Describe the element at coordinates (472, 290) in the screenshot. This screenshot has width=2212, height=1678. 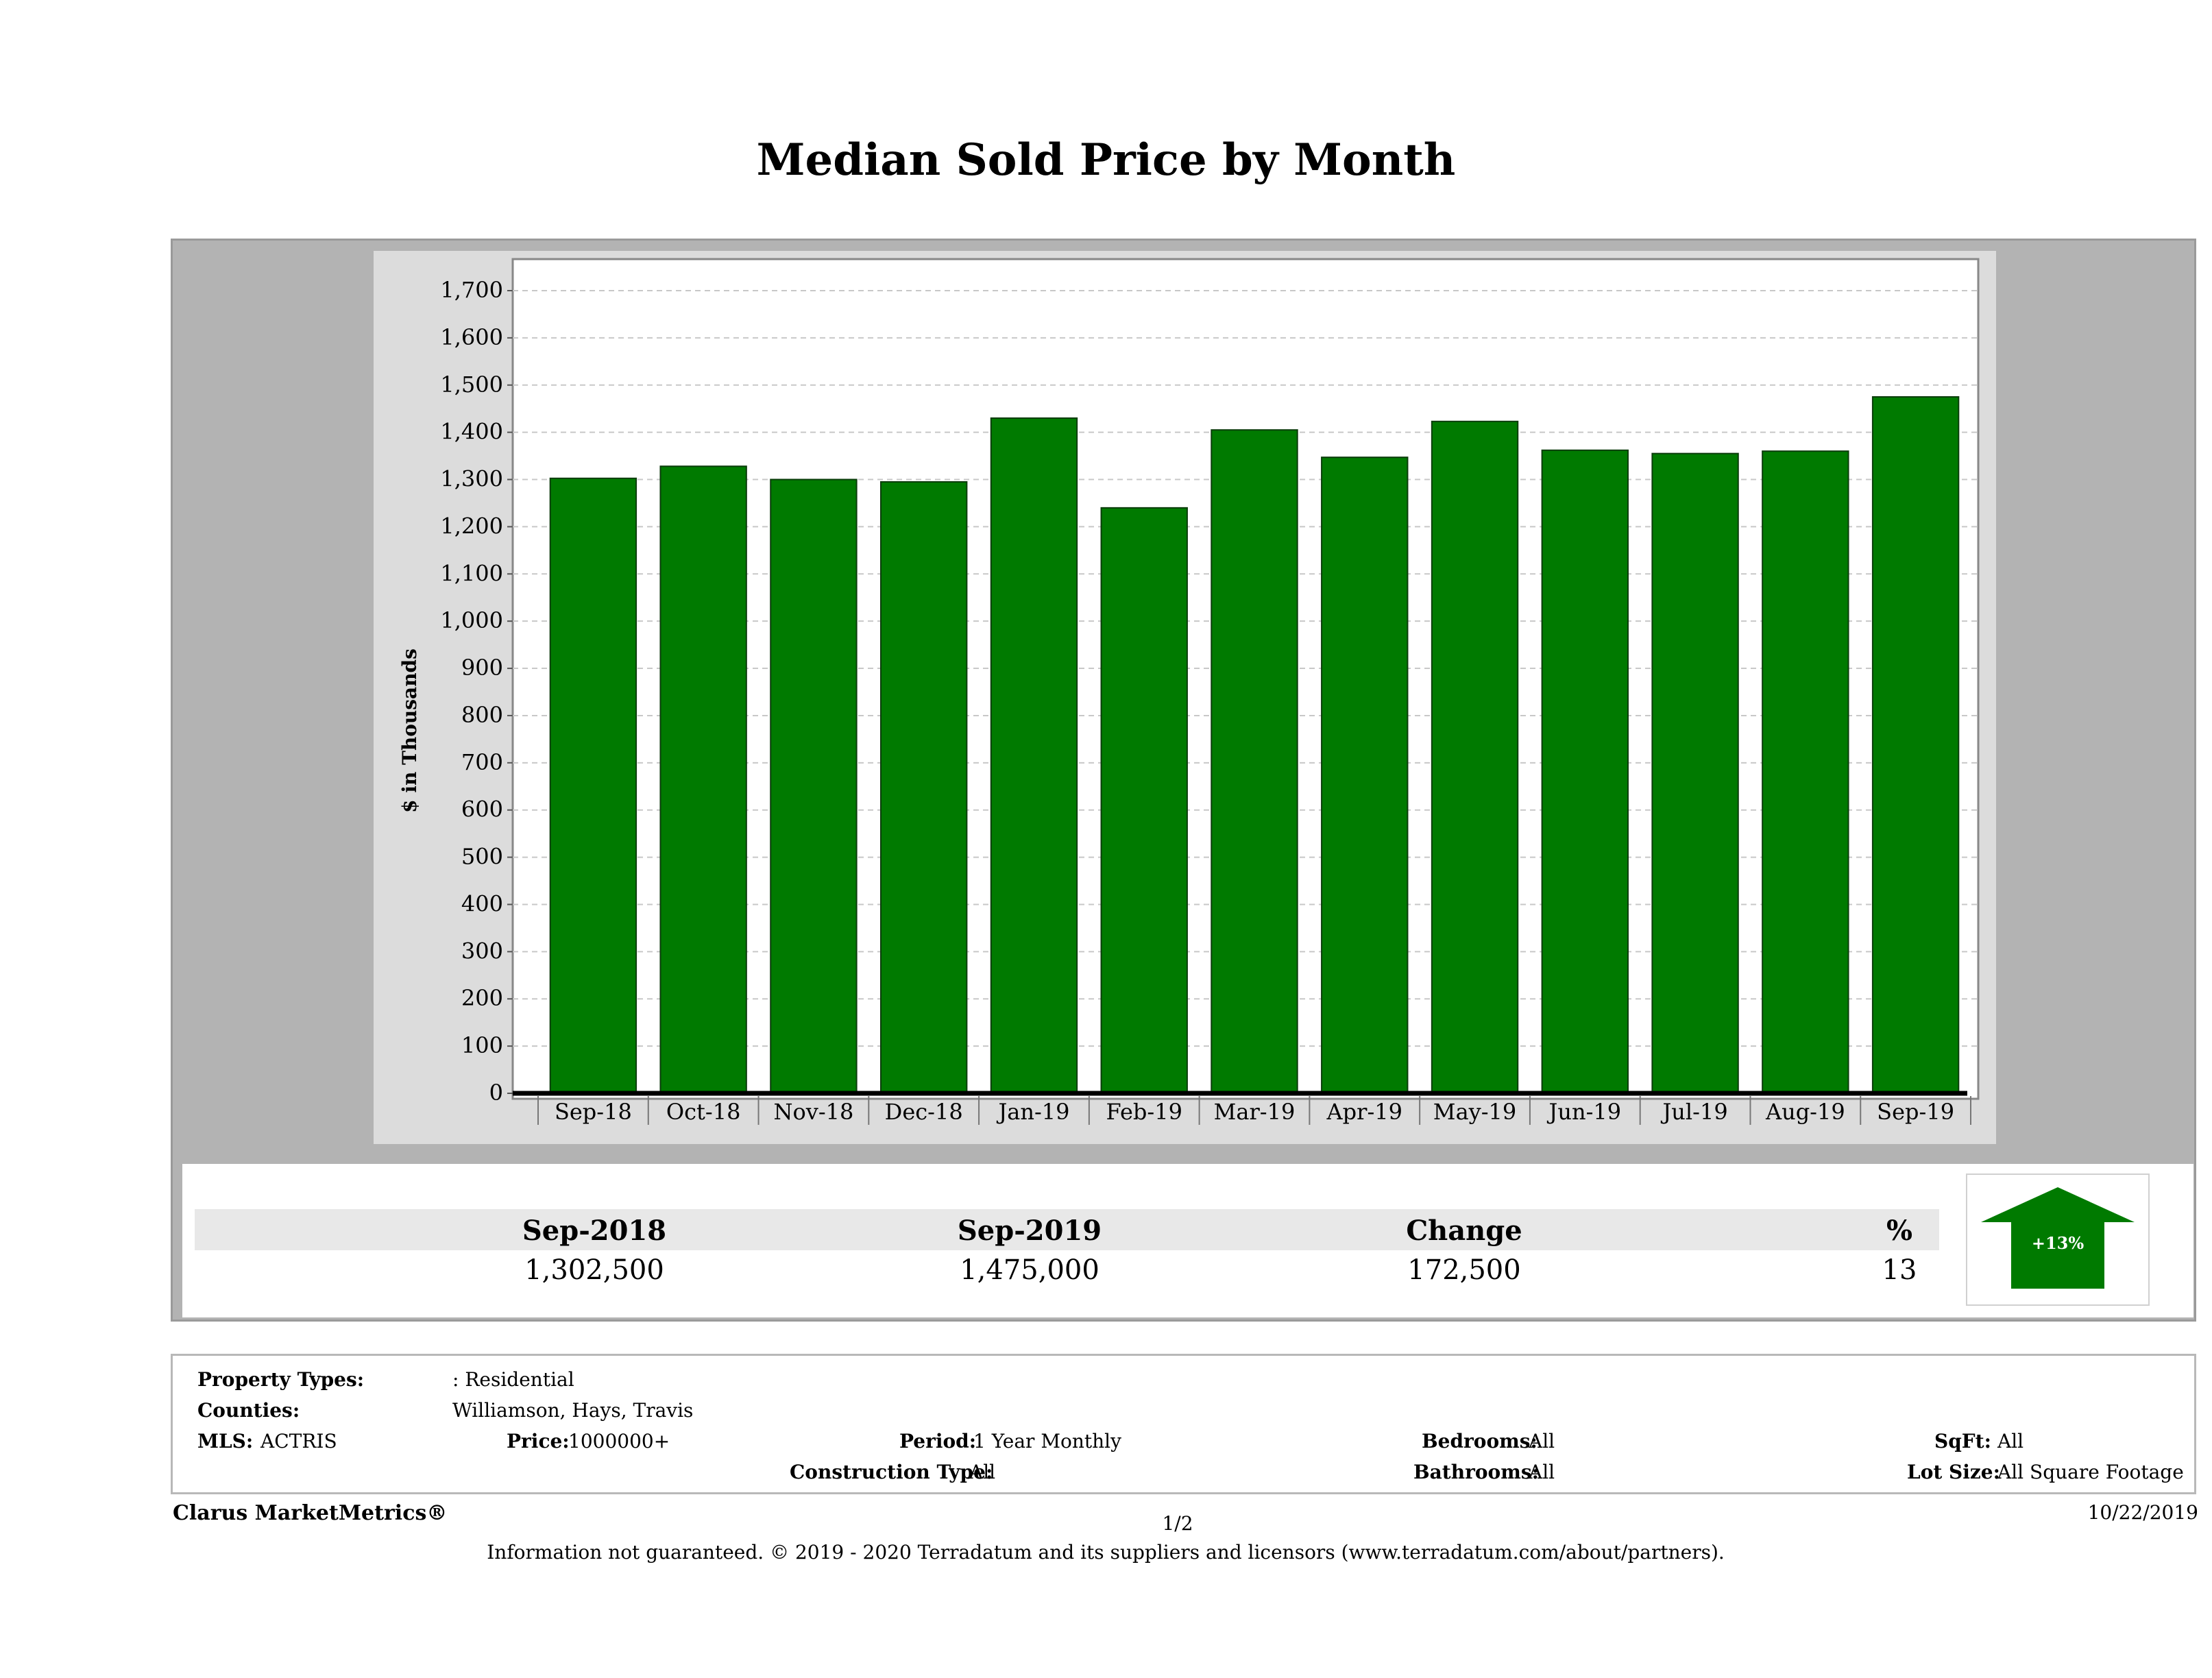
I see `y-tick-label: 1,700` at that location.